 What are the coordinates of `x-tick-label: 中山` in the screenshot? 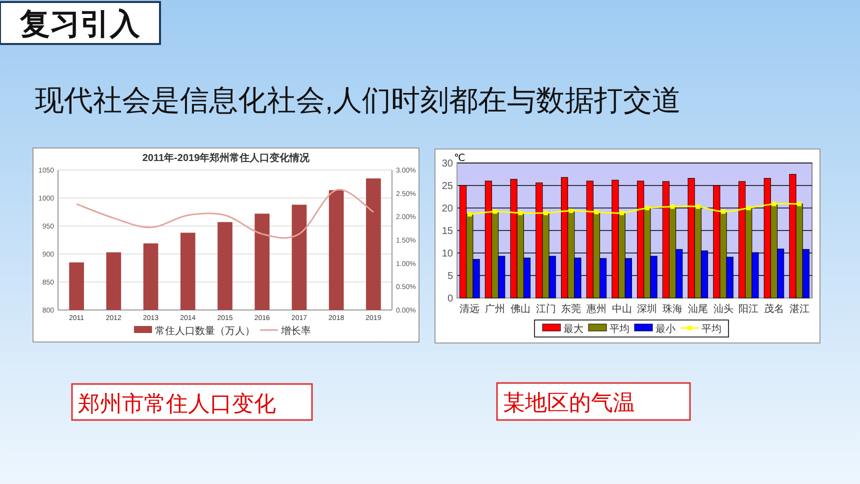 It's located at (622, 309).